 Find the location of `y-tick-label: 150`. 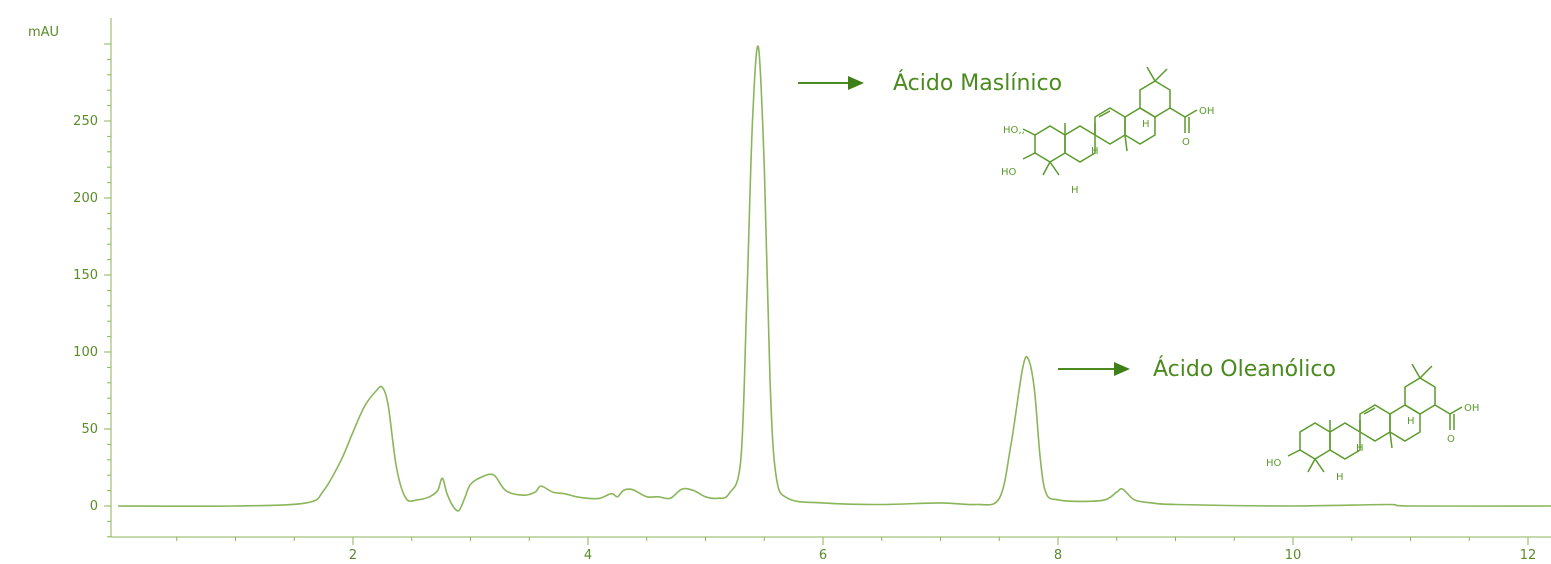

y-tick-label: 150 is located at coordinates (85, 275).